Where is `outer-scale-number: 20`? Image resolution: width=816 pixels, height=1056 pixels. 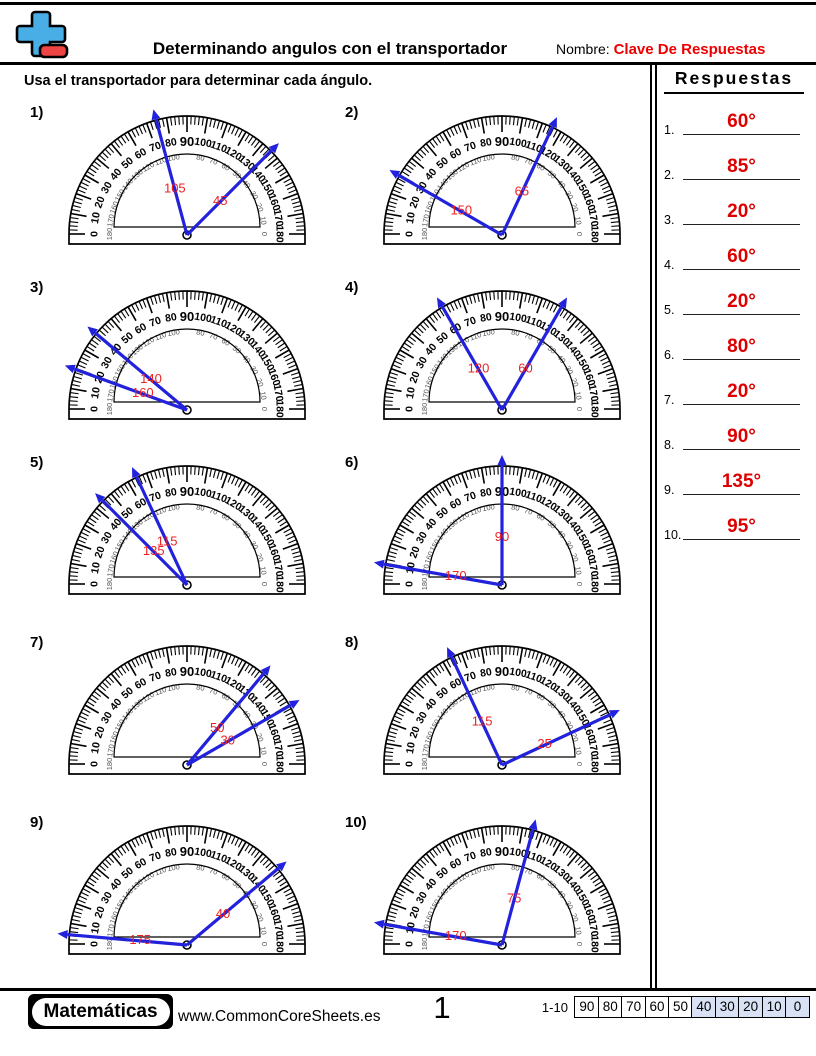
outer-scale-number: 20 is located at coordinates (99, 732).